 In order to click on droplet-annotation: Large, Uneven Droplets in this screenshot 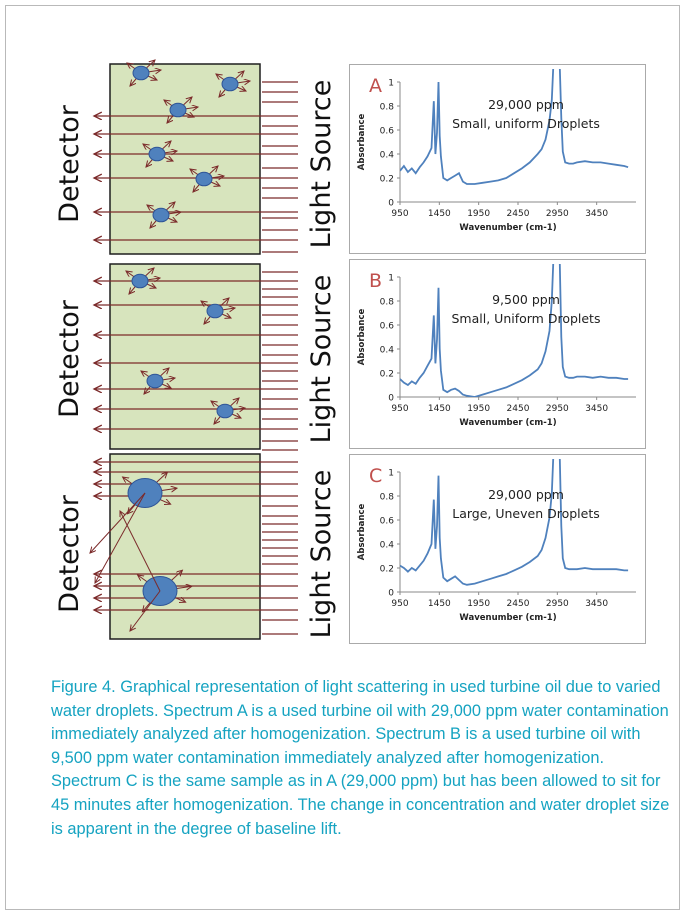, I will do `click(526, 513)`.